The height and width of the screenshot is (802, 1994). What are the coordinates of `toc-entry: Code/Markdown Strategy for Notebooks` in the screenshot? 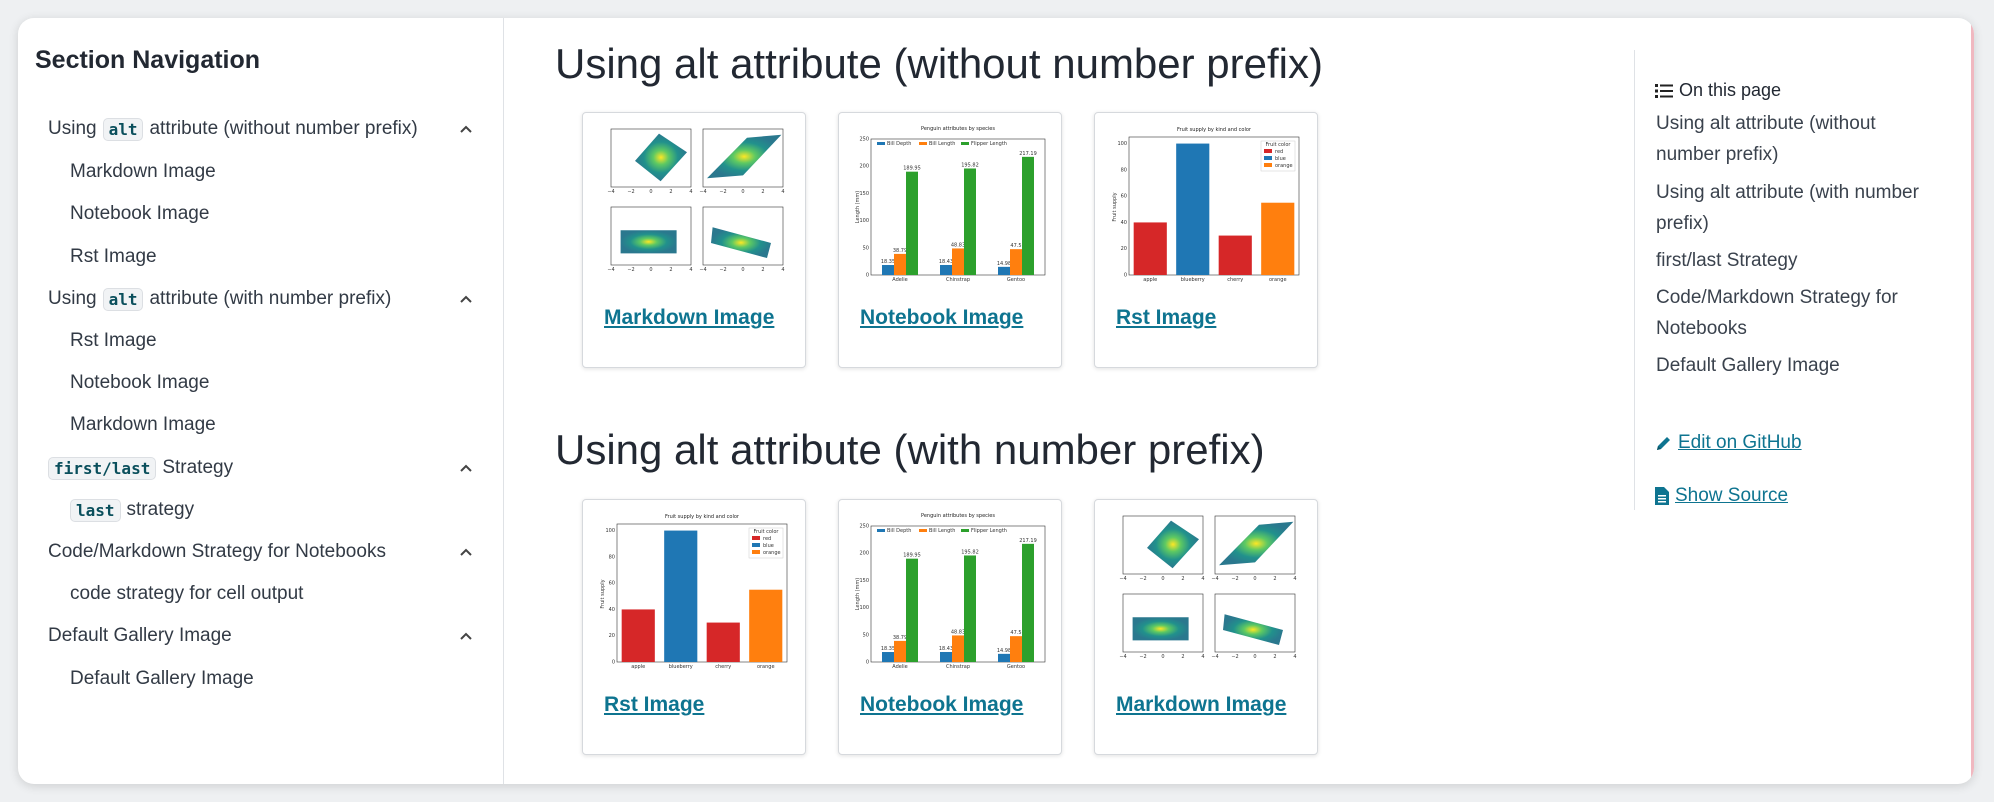 It's located at (1798, 313).